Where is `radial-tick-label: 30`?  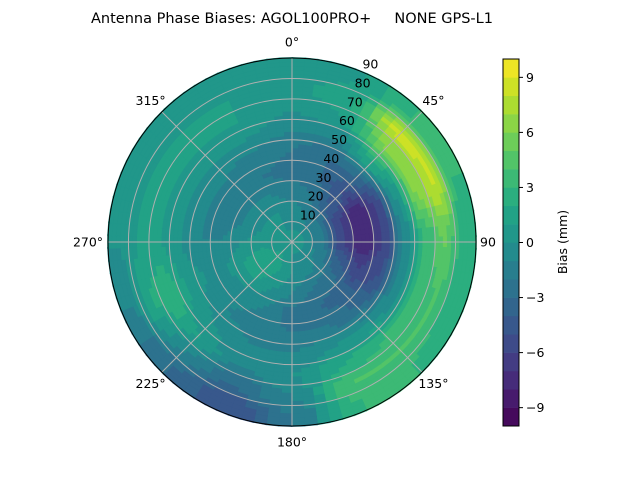
radial-tick-label: 30 is located at coordinates (324, 177).